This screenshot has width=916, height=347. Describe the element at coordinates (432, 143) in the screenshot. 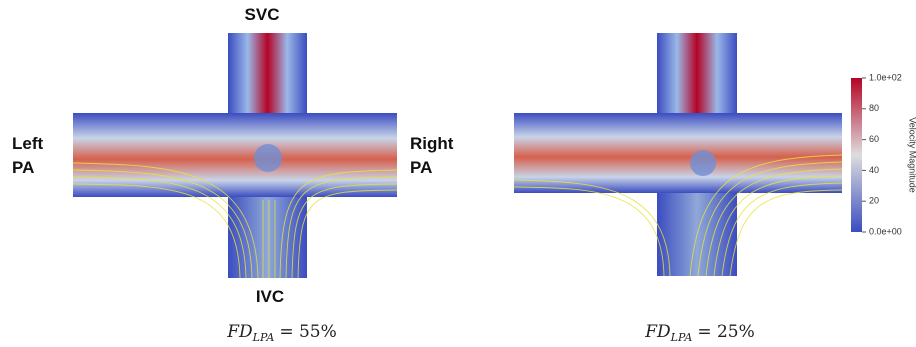

I see `label-right: Right` at that location.